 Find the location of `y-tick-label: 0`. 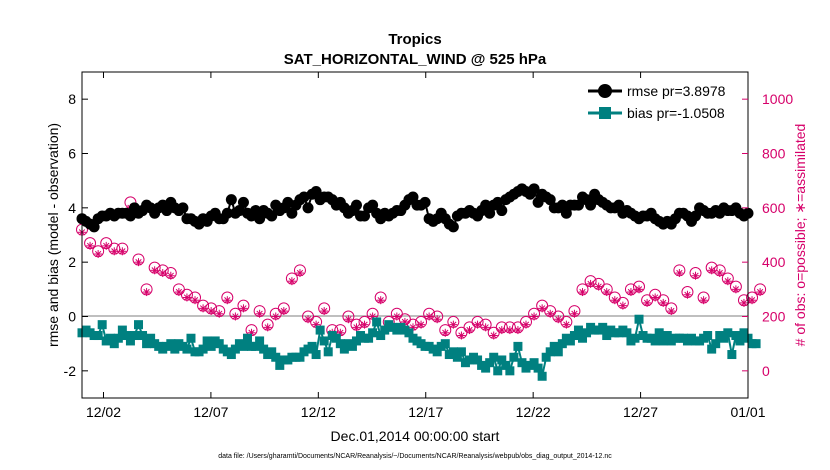

y-tick-label: 0 is located at coordinates (72, 317).